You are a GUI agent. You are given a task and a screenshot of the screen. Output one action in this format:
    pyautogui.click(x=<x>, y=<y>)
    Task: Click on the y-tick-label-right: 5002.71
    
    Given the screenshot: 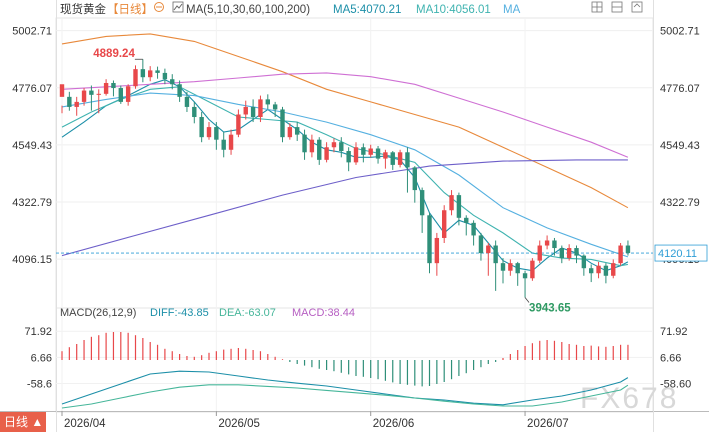 What is the action you would take?
    pyautogui.click(x=680, y=32)
    